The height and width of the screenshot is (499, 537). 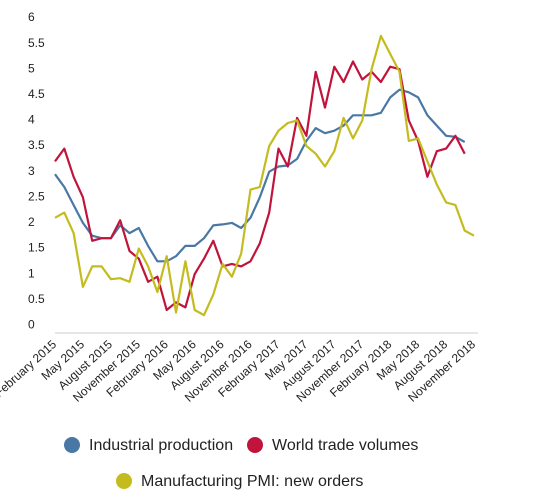 I want to click on y-tick-label: 3, so click(x=31, y=171).